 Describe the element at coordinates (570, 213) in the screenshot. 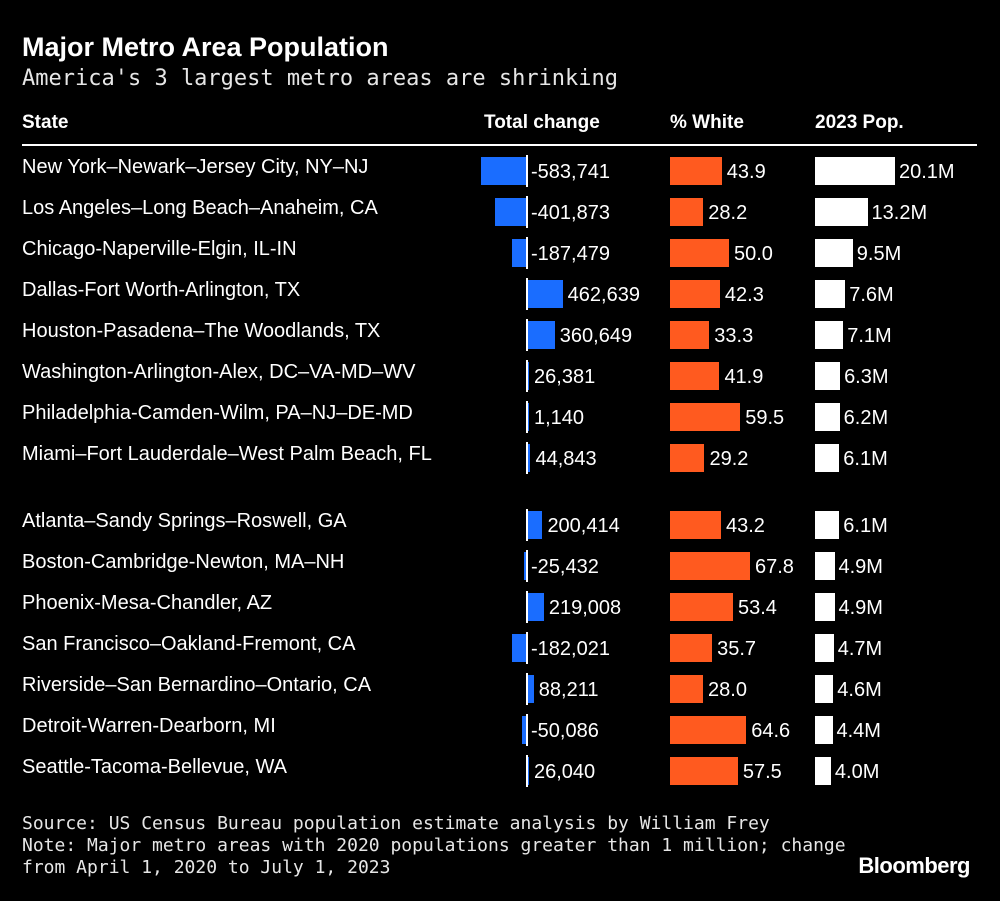

I see `change-value: -401,873` at that location.